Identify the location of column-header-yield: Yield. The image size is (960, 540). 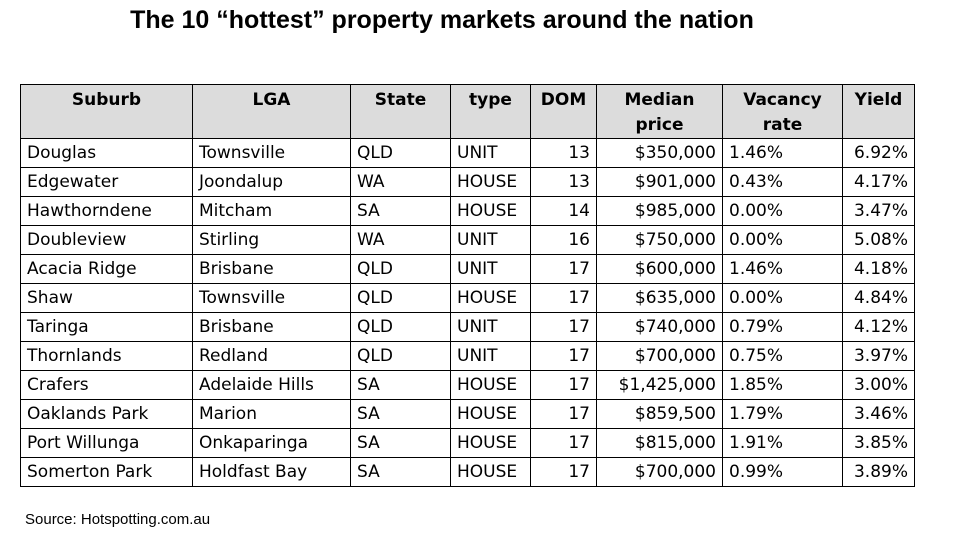
(878, 111).